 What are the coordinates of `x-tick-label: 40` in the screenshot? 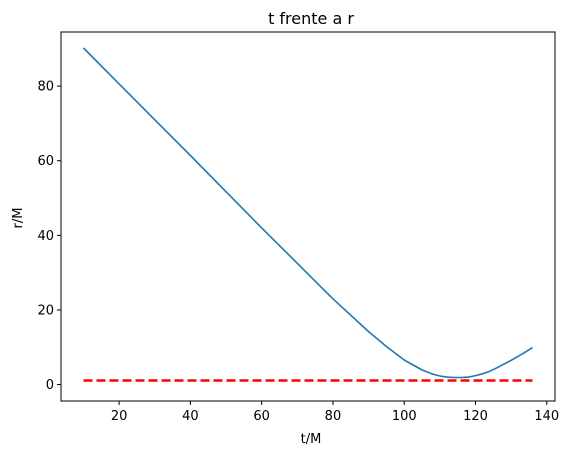 It's located at (190, 416).